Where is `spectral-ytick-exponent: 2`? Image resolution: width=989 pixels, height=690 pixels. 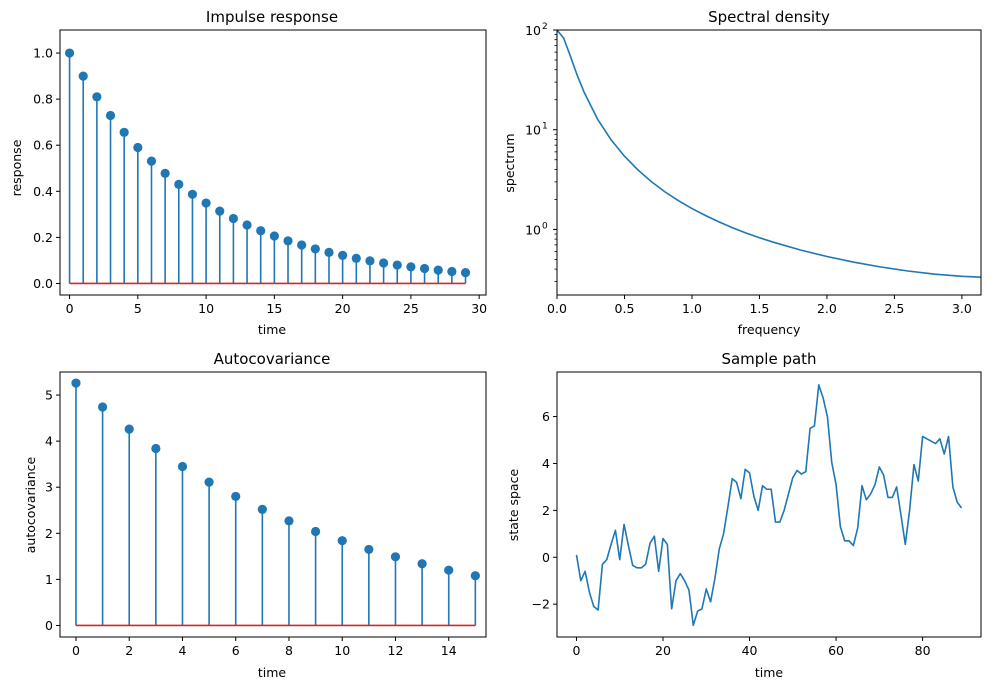 spectral-ytick-exponent: 2 is located at coordinates (545, 27).